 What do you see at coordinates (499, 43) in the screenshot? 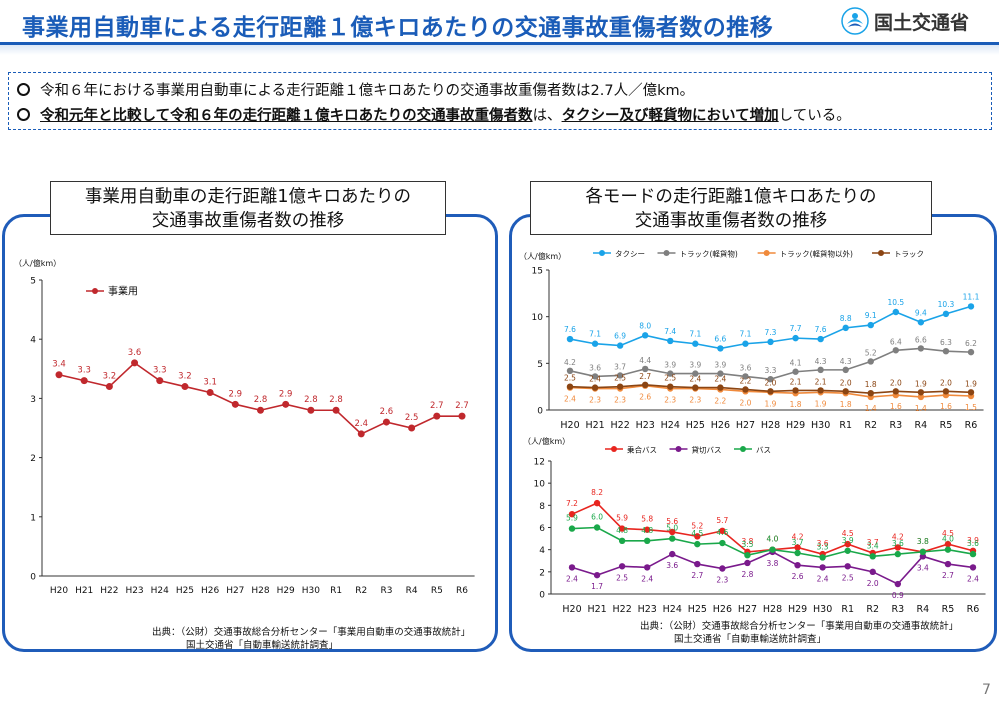
I see `title-underline` at bounding box center [499, 43].